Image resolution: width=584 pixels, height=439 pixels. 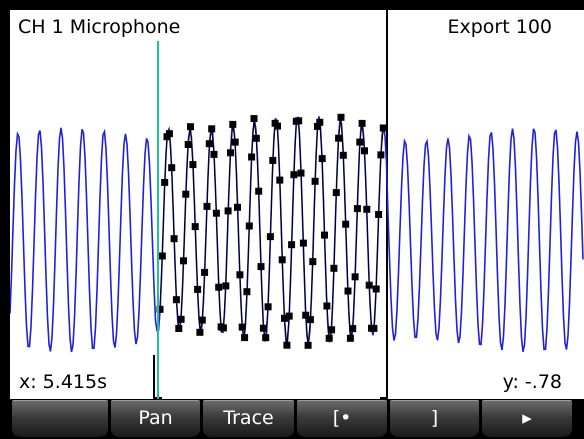 I want to click on pan-button: Pan, so click(x=155, y=418).